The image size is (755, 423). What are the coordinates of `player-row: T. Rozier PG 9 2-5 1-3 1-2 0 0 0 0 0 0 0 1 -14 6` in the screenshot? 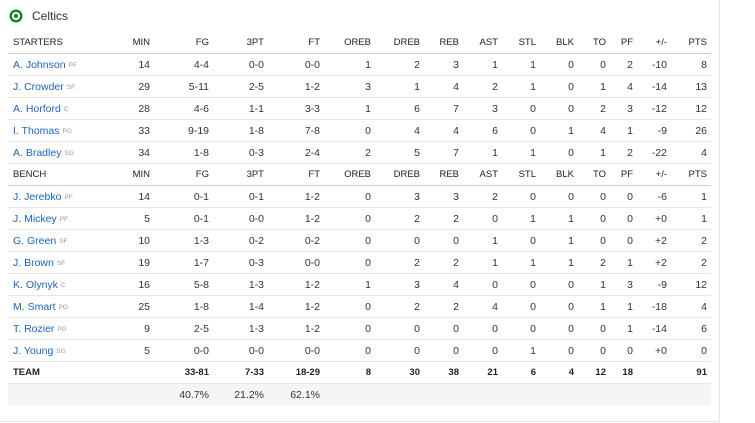 It's located at (359, 328).